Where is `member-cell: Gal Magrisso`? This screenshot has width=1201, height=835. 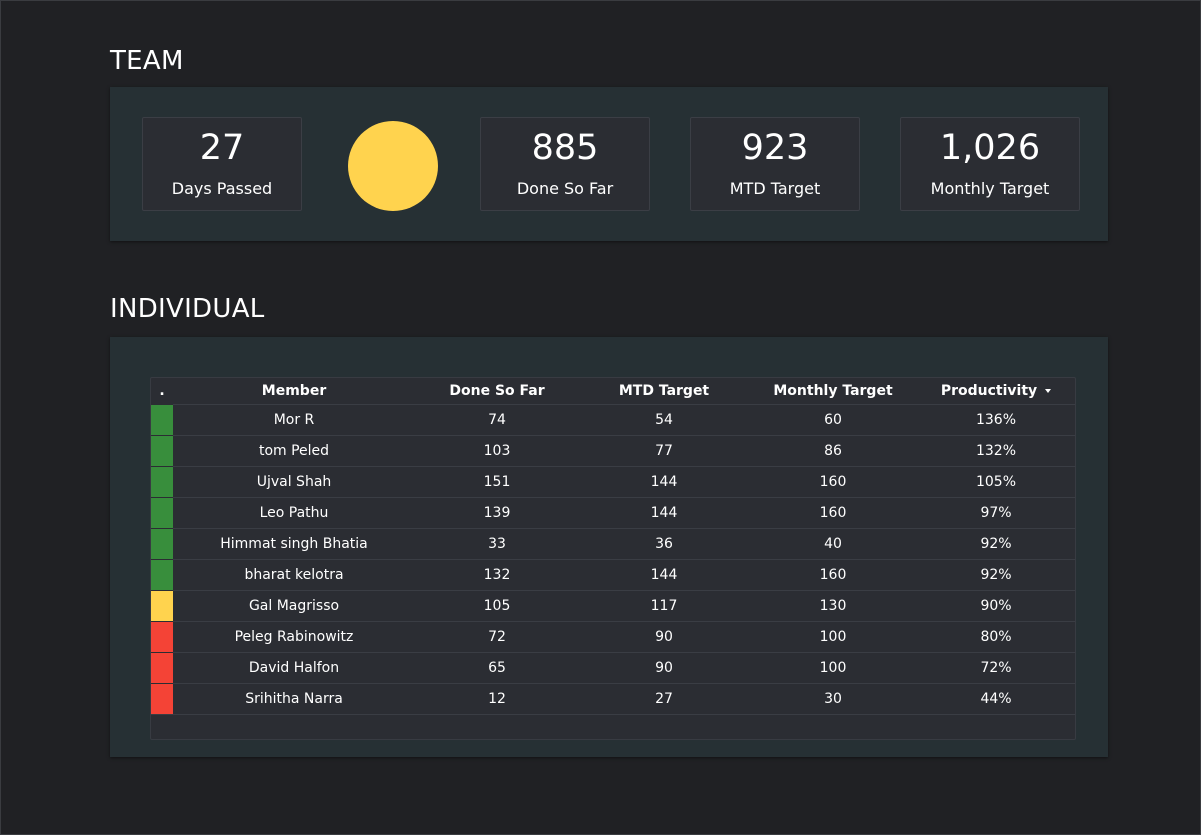
member-cell: Gal Magrisso is located at coordinates (294, 606).